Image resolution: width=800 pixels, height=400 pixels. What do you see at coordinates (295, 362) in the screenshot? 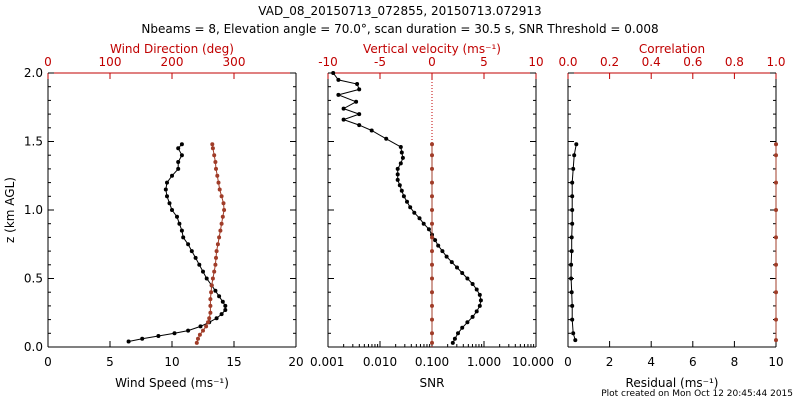
I see `wind-bottom-tick-label: 20` at bounding box center [295, 362].